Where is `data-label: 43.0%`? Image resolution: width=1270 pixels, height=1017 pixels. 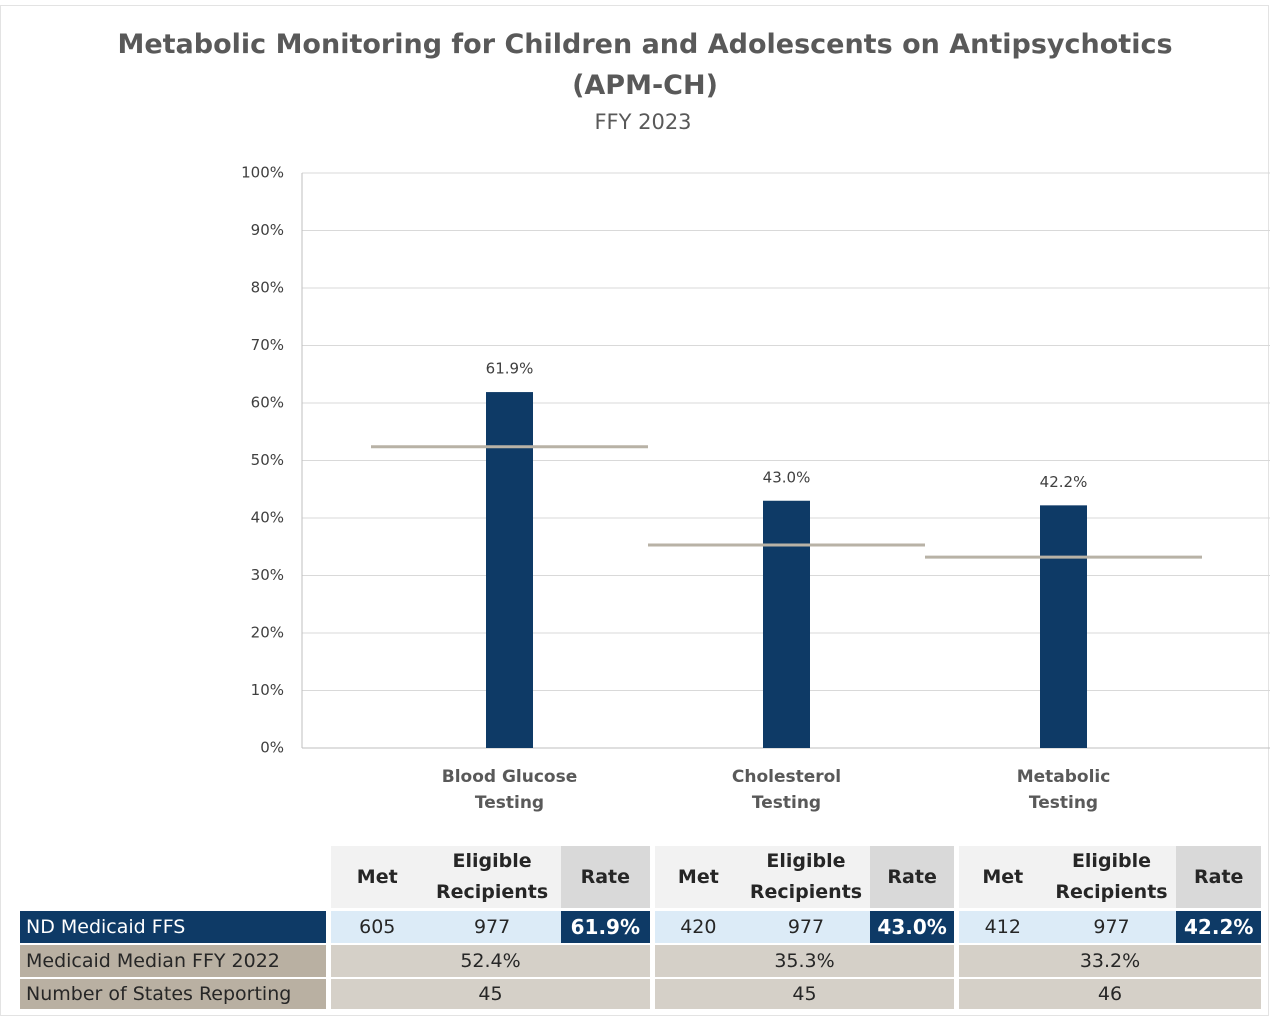
data-label: 43.0% is located at coordinates (787, 477).